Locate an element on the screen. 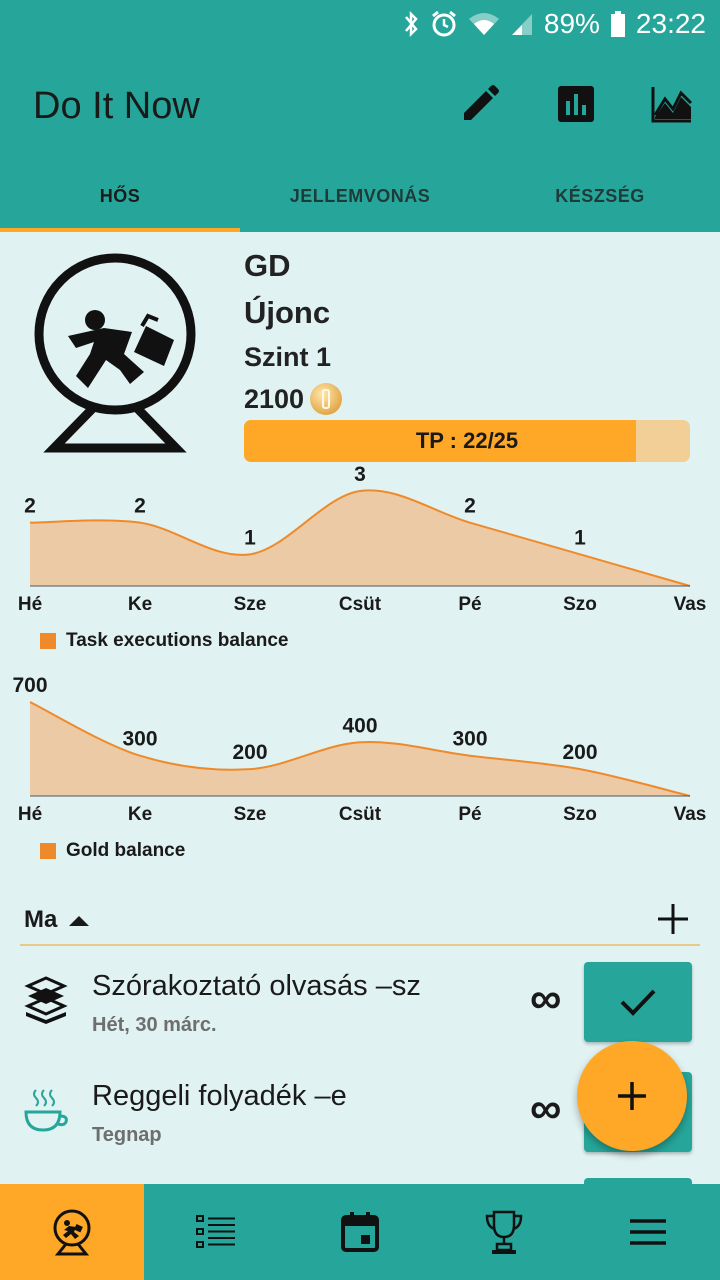 This screenshot has width=720, height=1280. signal-icon is located at coordinates (521, 24).